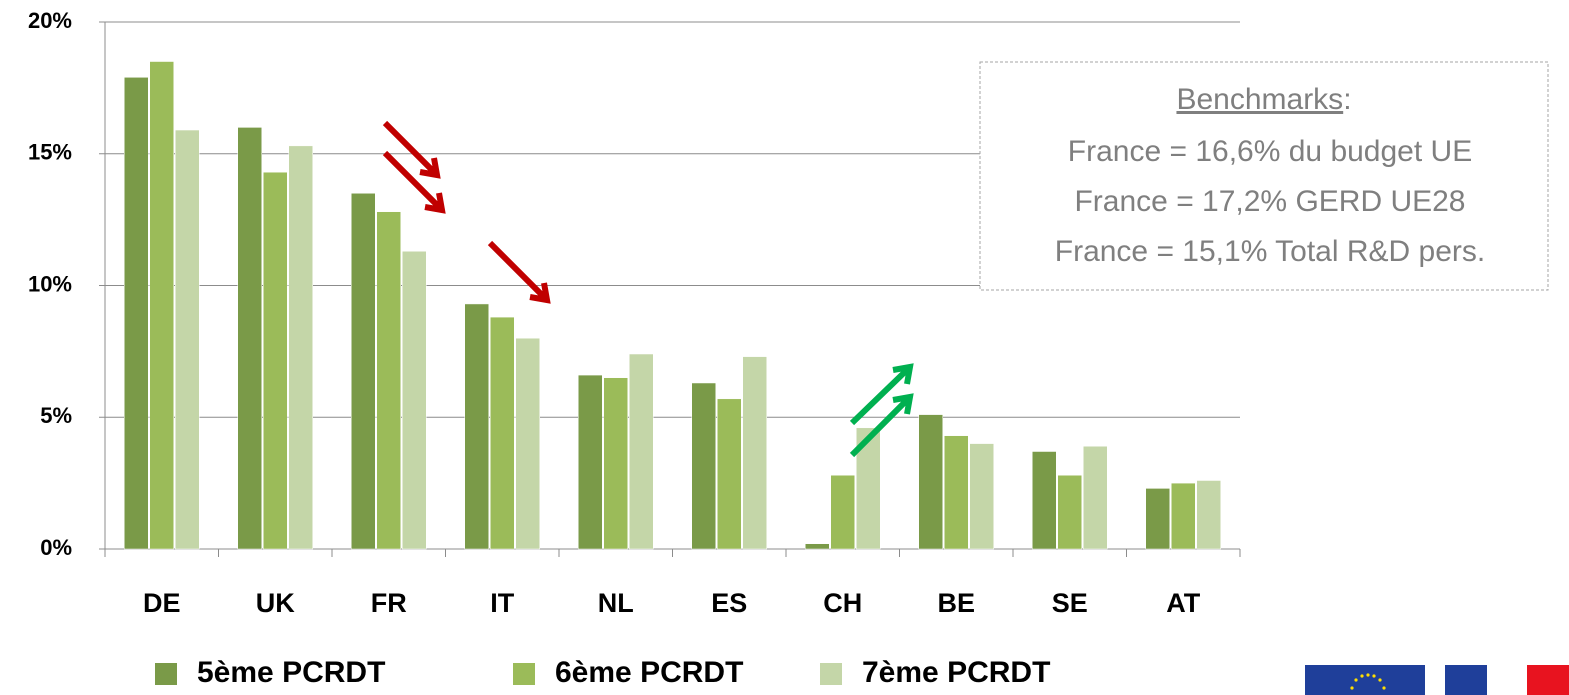  I want to click on annotation-title: Benchmarks:, so click(1263, 99).